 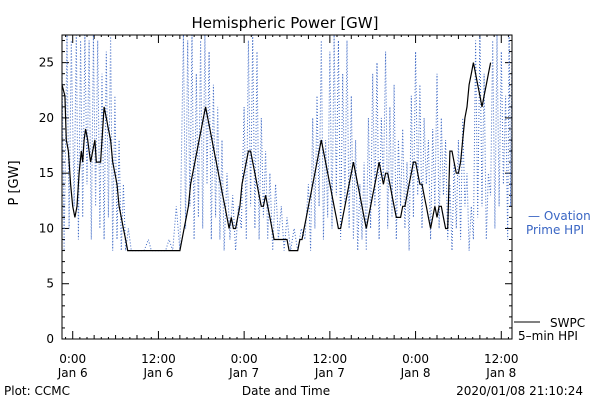 I want to click on legend-swpc: SWPC 5–min HPI, so click(x=549, y=329).